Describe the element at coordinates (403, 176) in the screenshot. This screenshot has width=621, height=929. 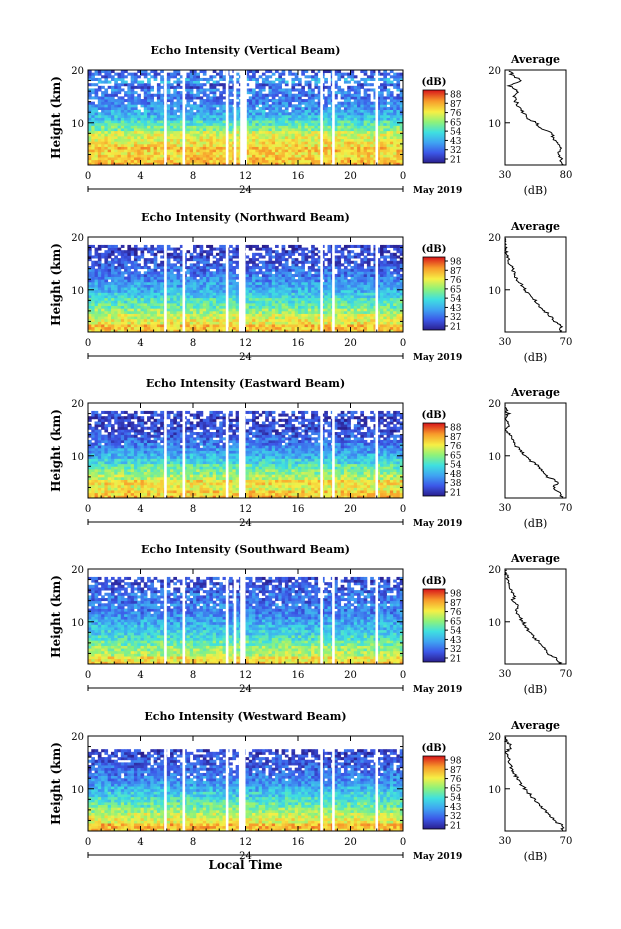
I see `x-tick-label: 0` at that location.